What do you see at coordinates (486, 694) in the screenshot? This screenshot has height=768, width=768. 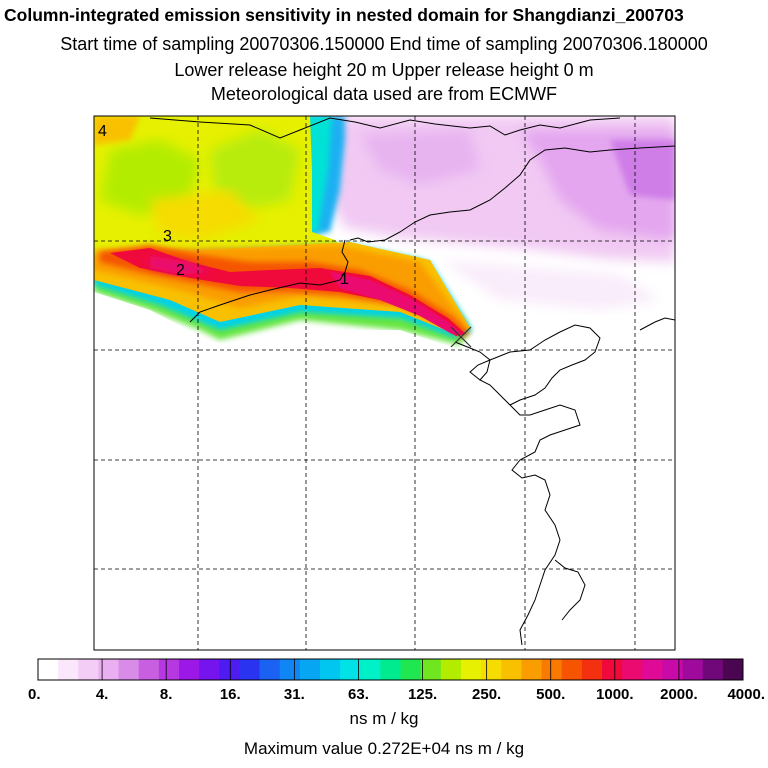 I see `colorbar-tick-label: 250.` at bounding box center [486, 694].